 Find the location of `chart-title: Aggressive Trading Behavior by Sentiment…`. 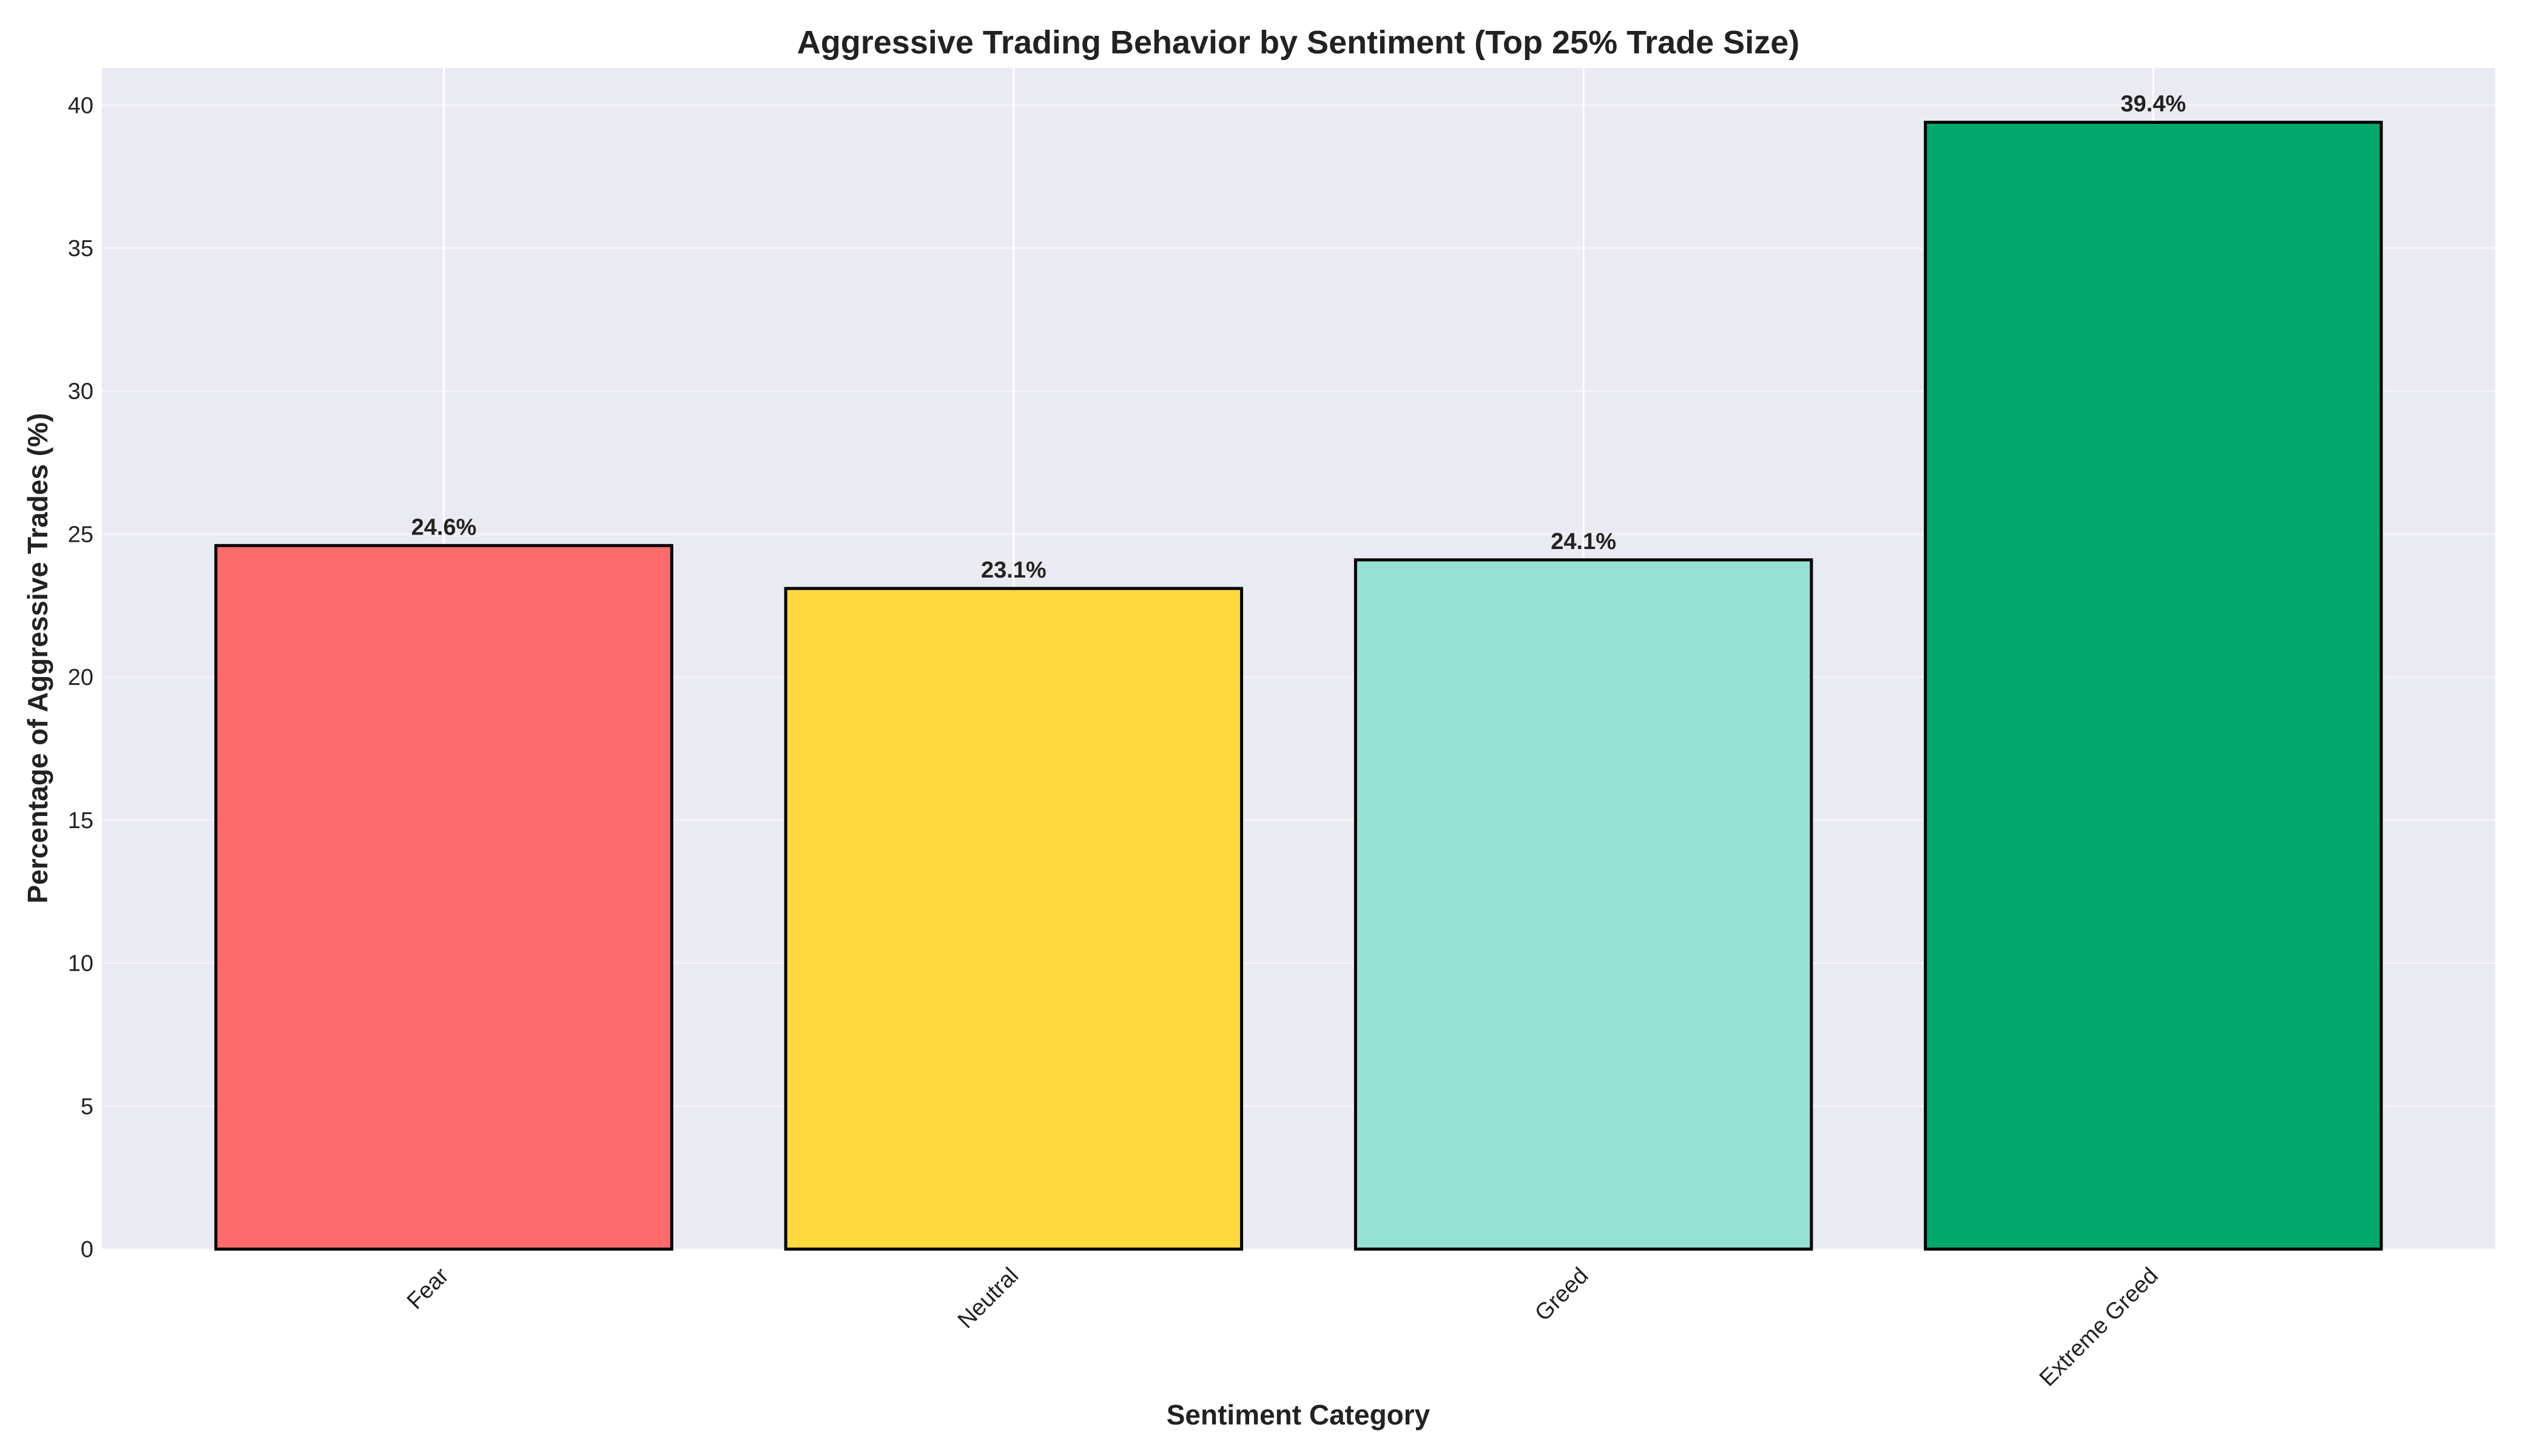

chart-title: Aggressive Trading Behavior by Sentiment… is located at coordinates (1298, 42).